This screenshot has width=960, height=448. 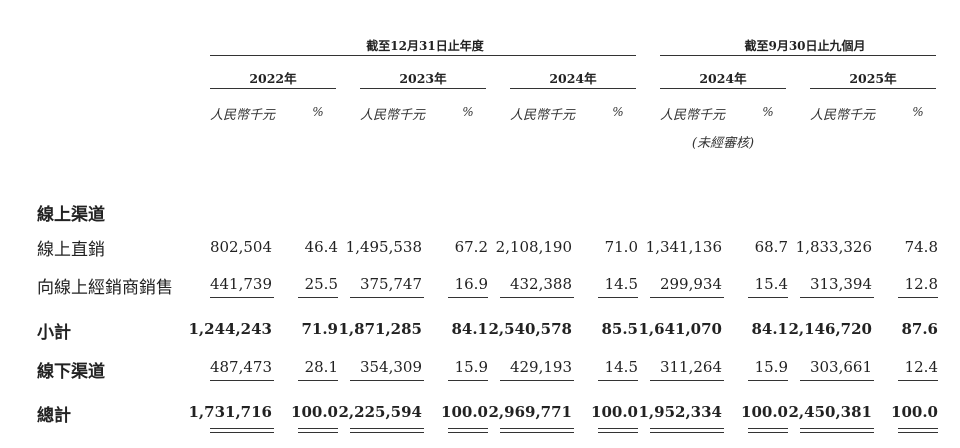 What do you see at coordinates (687, 297) in the screenshot?
I see `rule-subtotal-2024-9m-amt` at bounding box center [687, 297].